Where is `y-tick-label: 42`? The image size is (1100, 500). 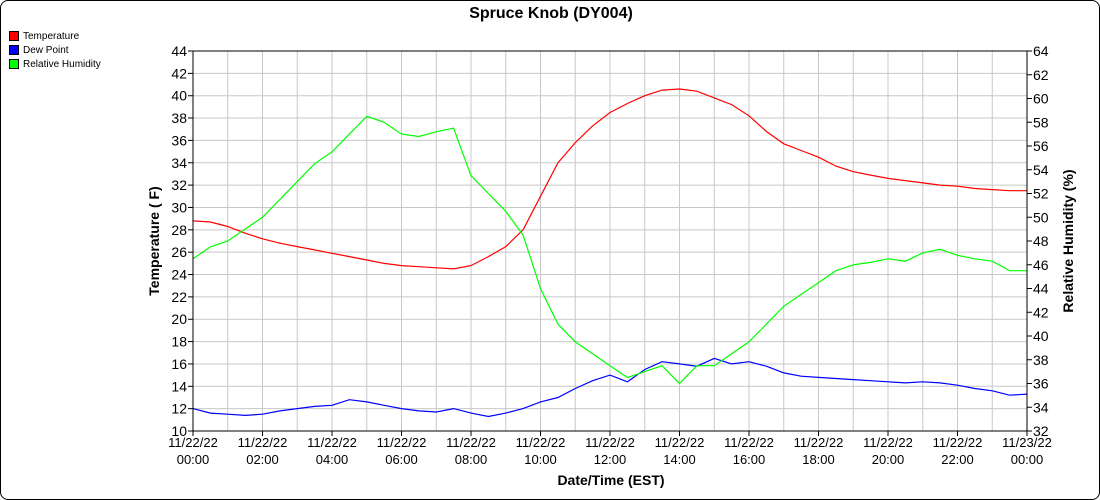
y-tick-label: 42 is located at coordinates (179, 73).